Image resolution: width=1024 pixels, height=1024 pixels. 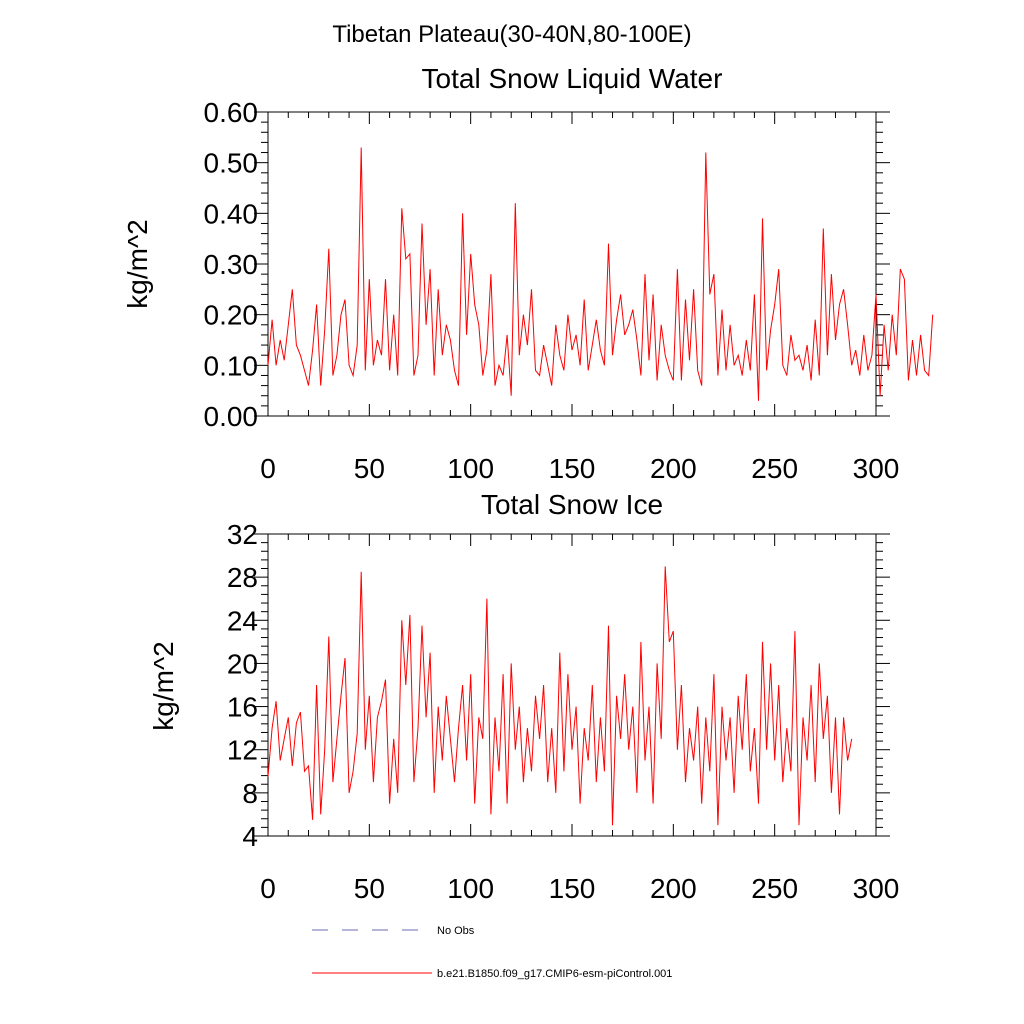 I want to click on y-tick-labels: 4 8 12 16 20 24 28 32, so click(x=242, y=685).